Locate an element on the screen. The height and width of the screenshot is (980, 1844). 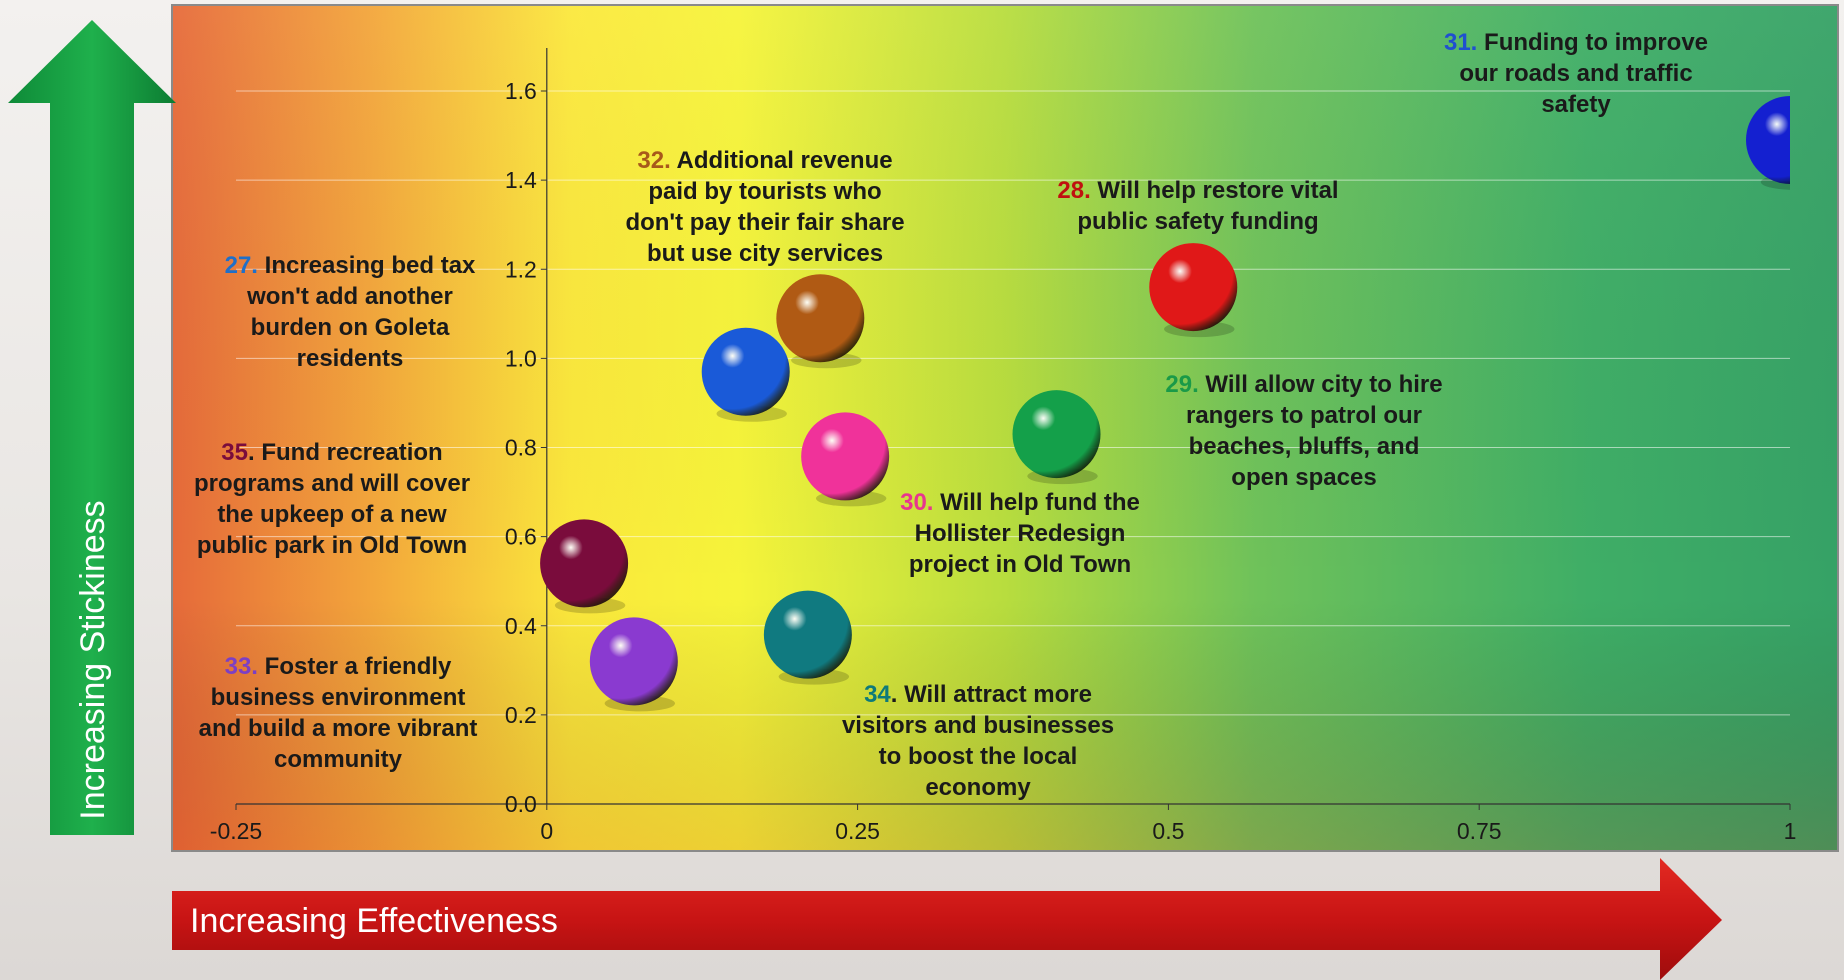
label-line: 35. Fund recreation is located at coordinates (331, 452).